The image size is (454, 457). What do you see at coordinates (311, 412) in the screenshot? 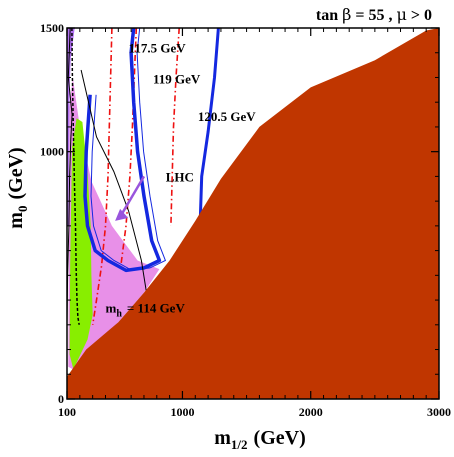
I see `x-tick-label: 2000` at bounding box center [311, 412].